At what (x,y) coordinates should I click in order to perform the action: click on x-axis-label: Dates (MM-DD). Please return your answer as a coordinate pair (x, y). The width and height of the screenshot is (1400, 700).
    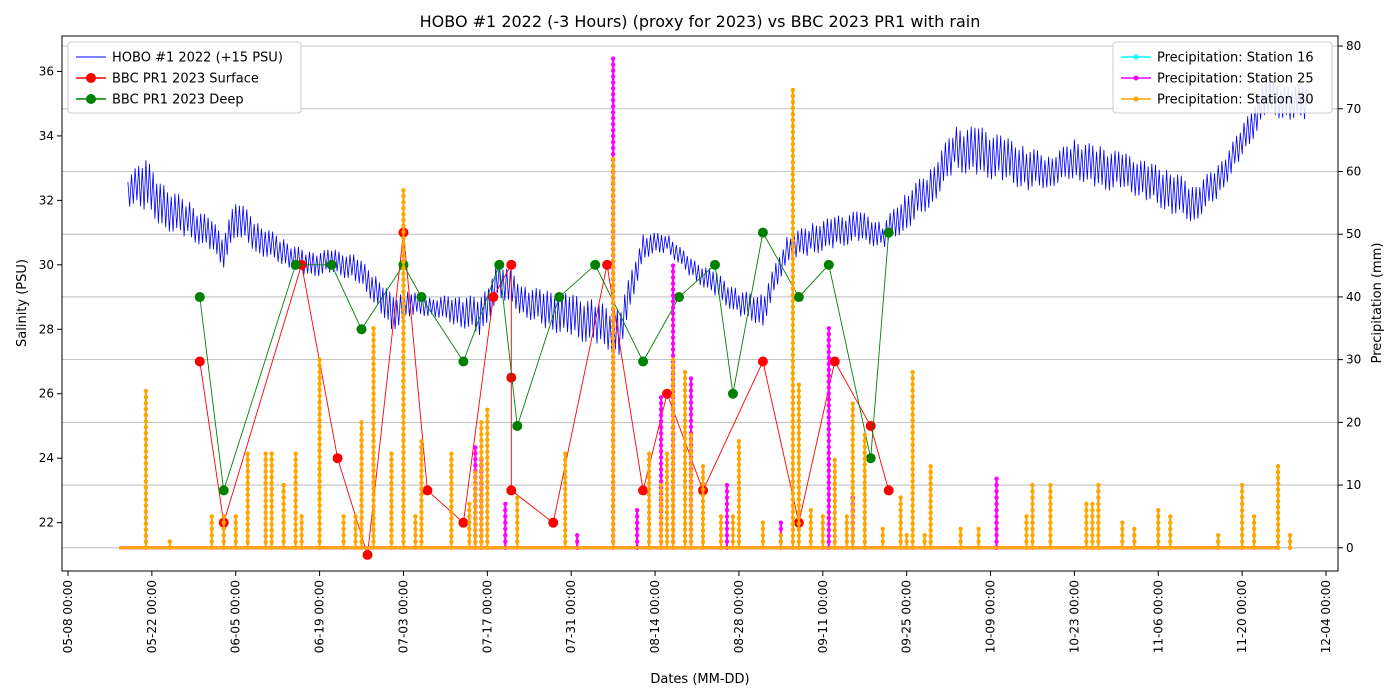
    Looking at the image, I should click on (699, 679).